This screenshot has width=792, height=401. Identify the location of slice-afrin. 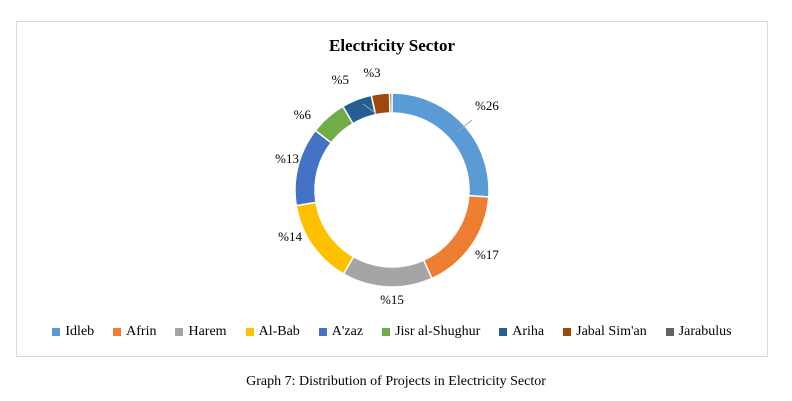
(456, 237).